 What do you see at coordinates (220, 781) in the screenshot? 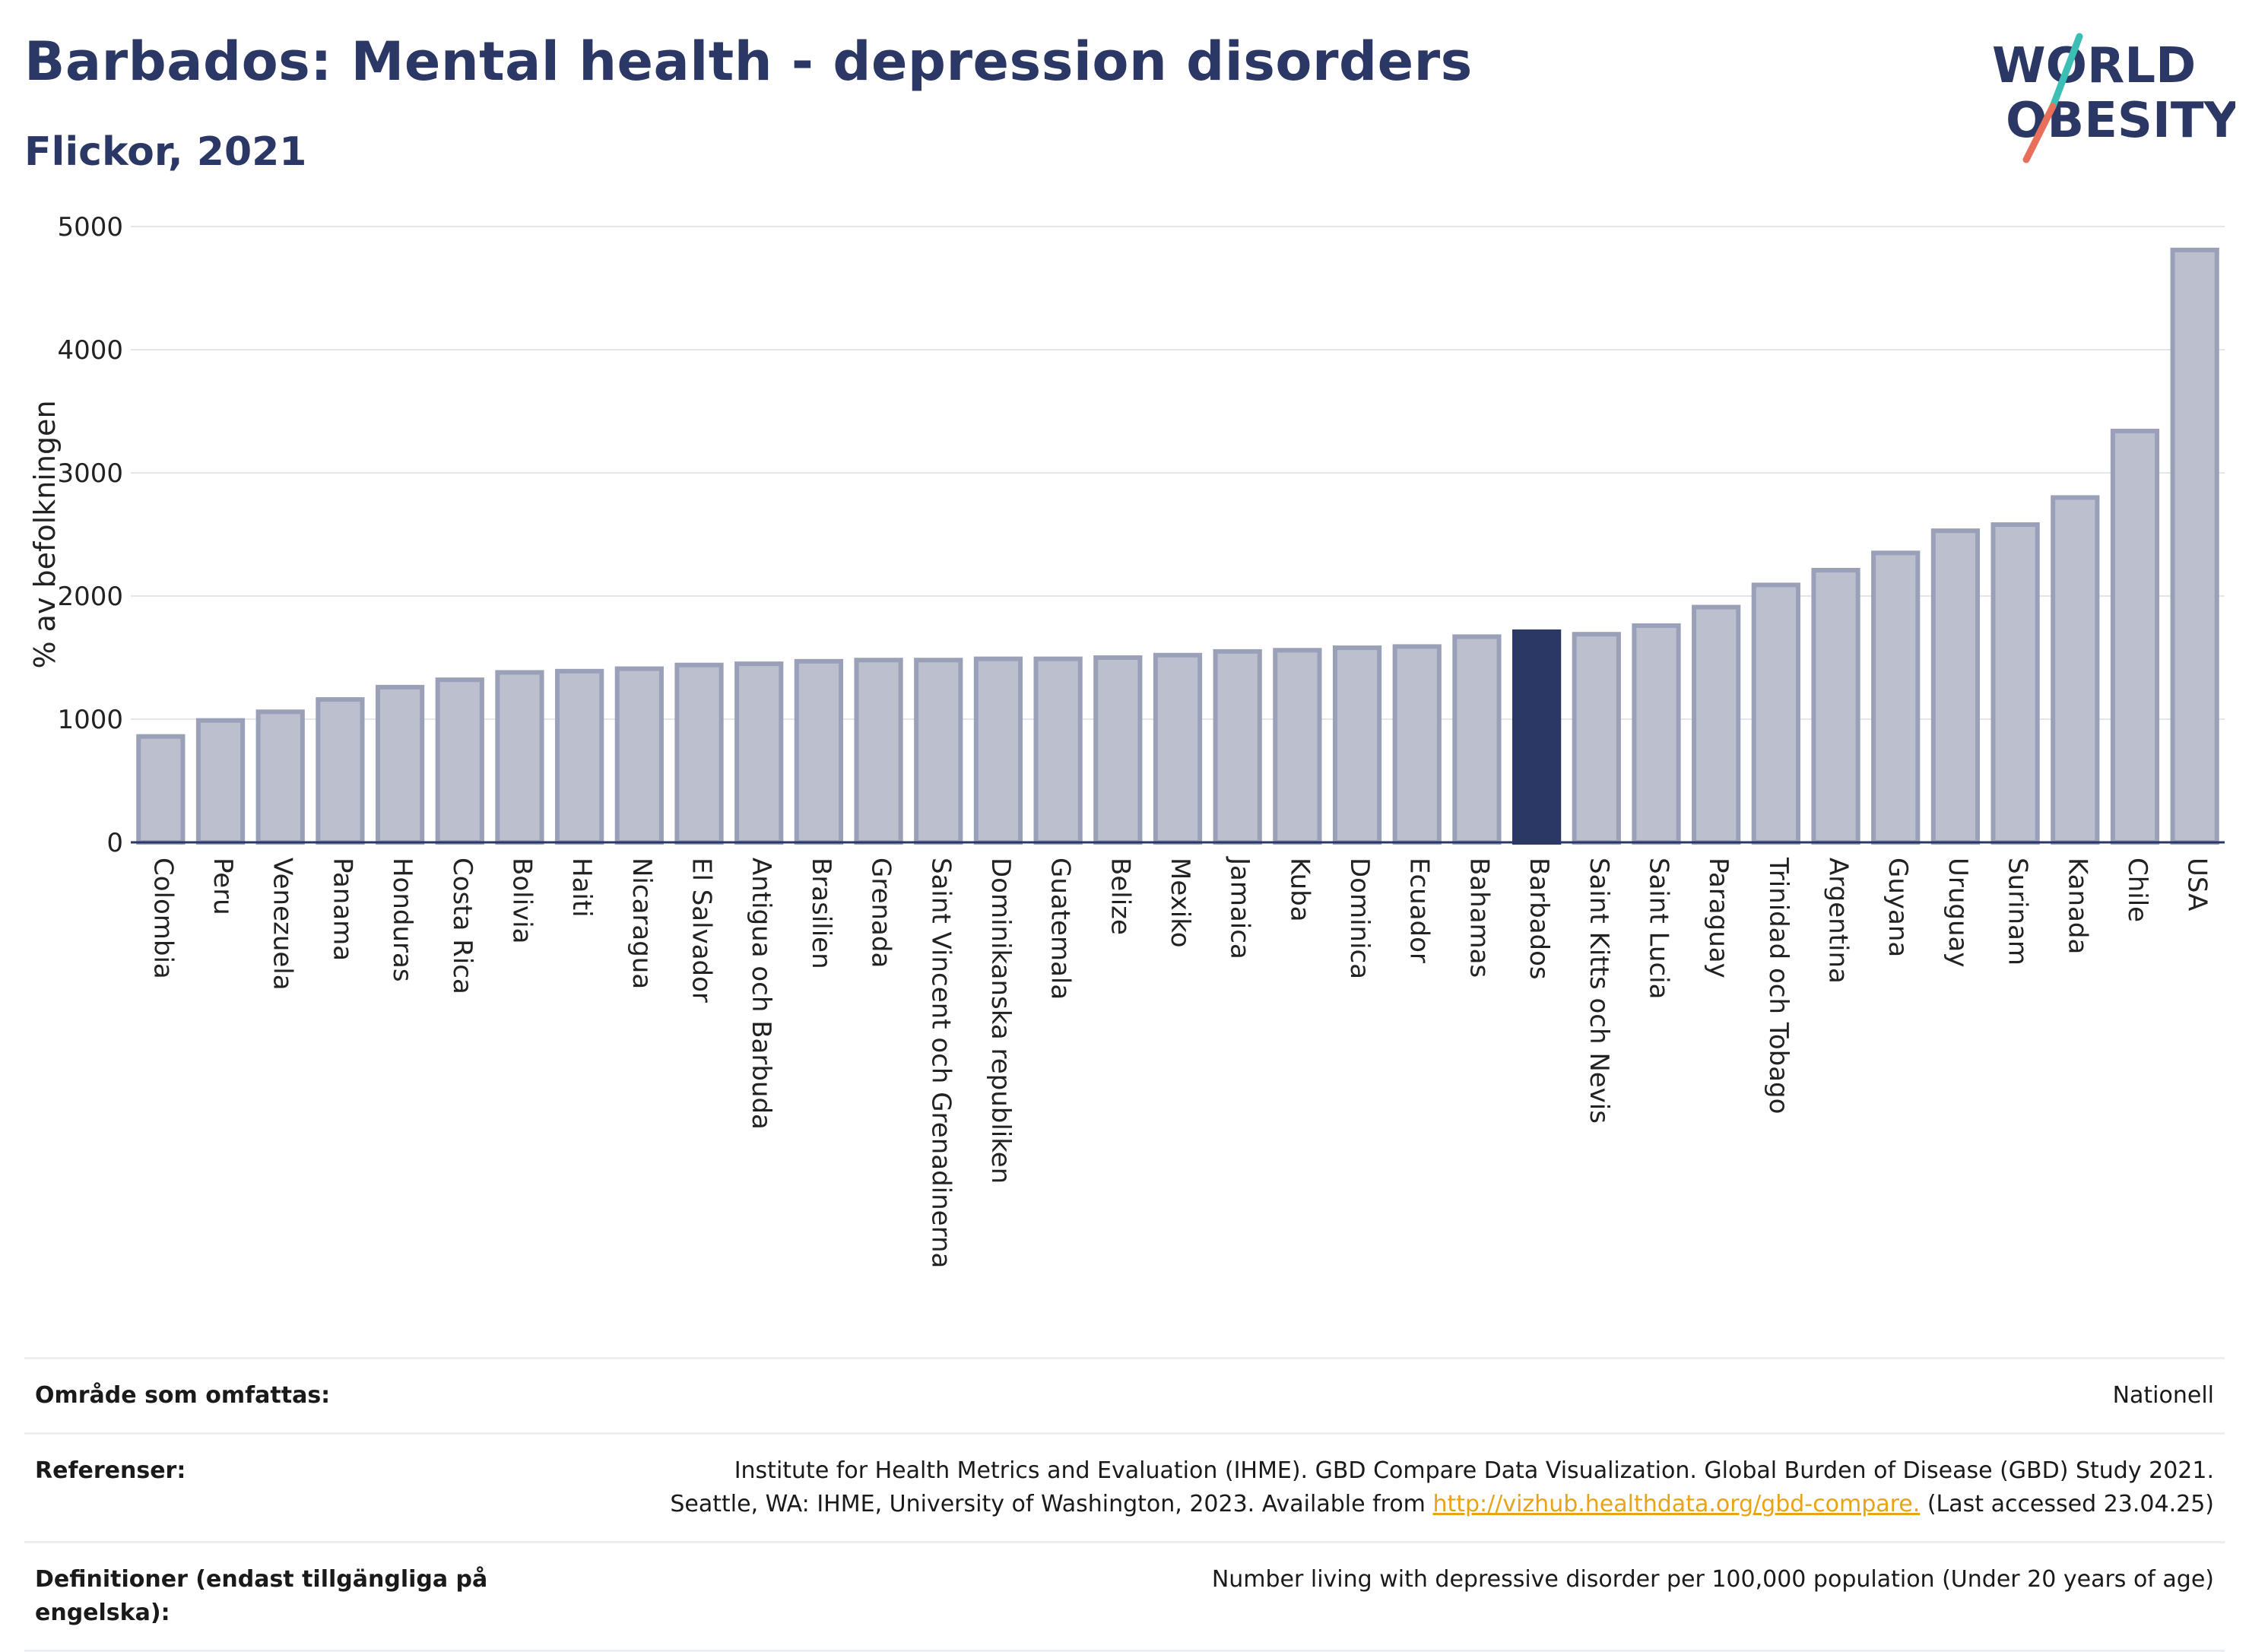
I see `bar-peru` at bounding box center [220, 781].